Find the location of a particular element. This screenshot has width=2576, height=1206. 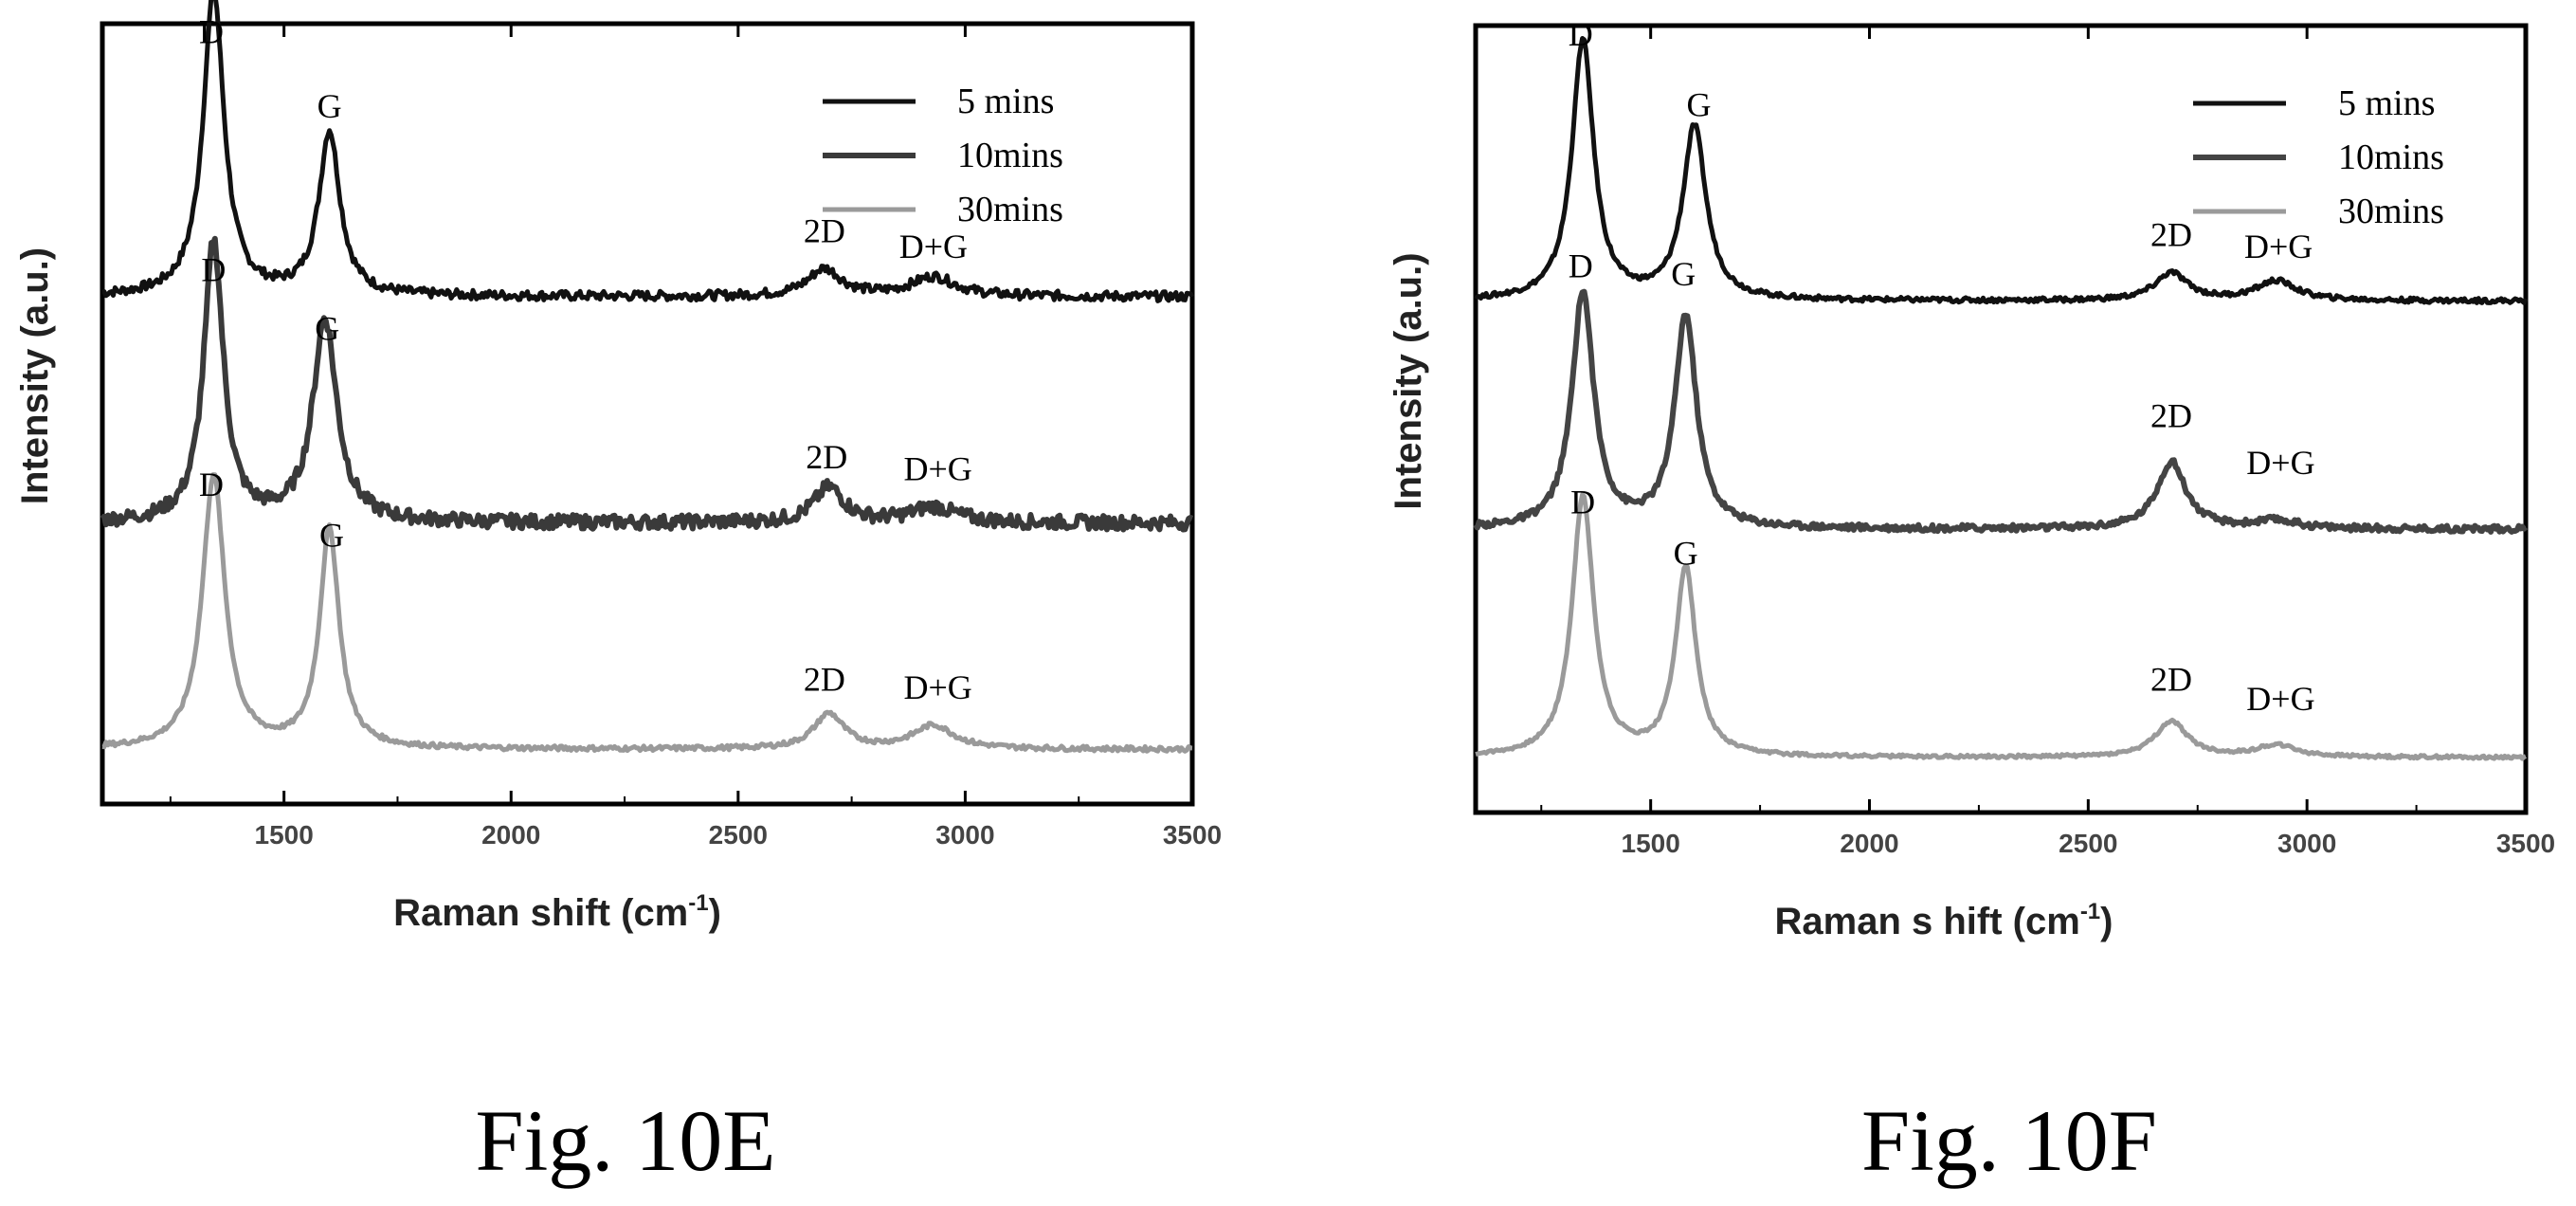

figure-caption-e: Fig. 10E is located at coordinates (625, 1140).